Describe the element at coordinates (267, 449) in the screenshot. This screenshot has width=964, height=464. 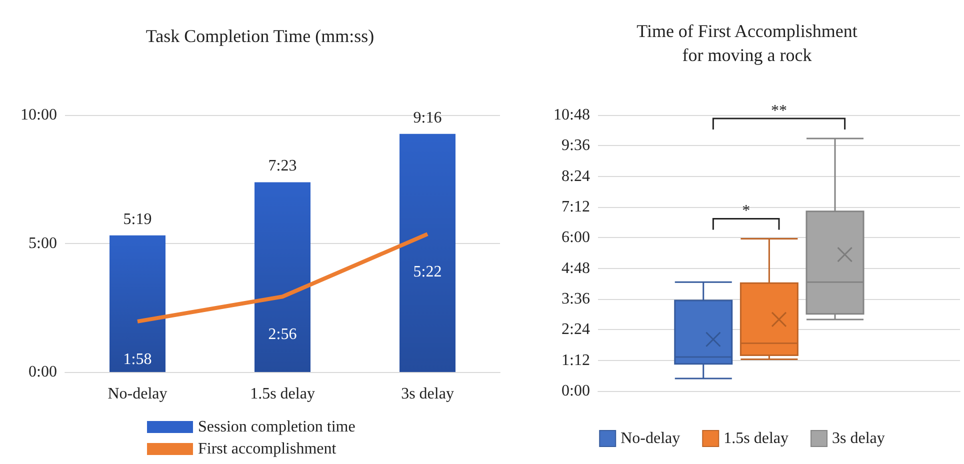
I see `legend-label: First accomplishment` at that location.